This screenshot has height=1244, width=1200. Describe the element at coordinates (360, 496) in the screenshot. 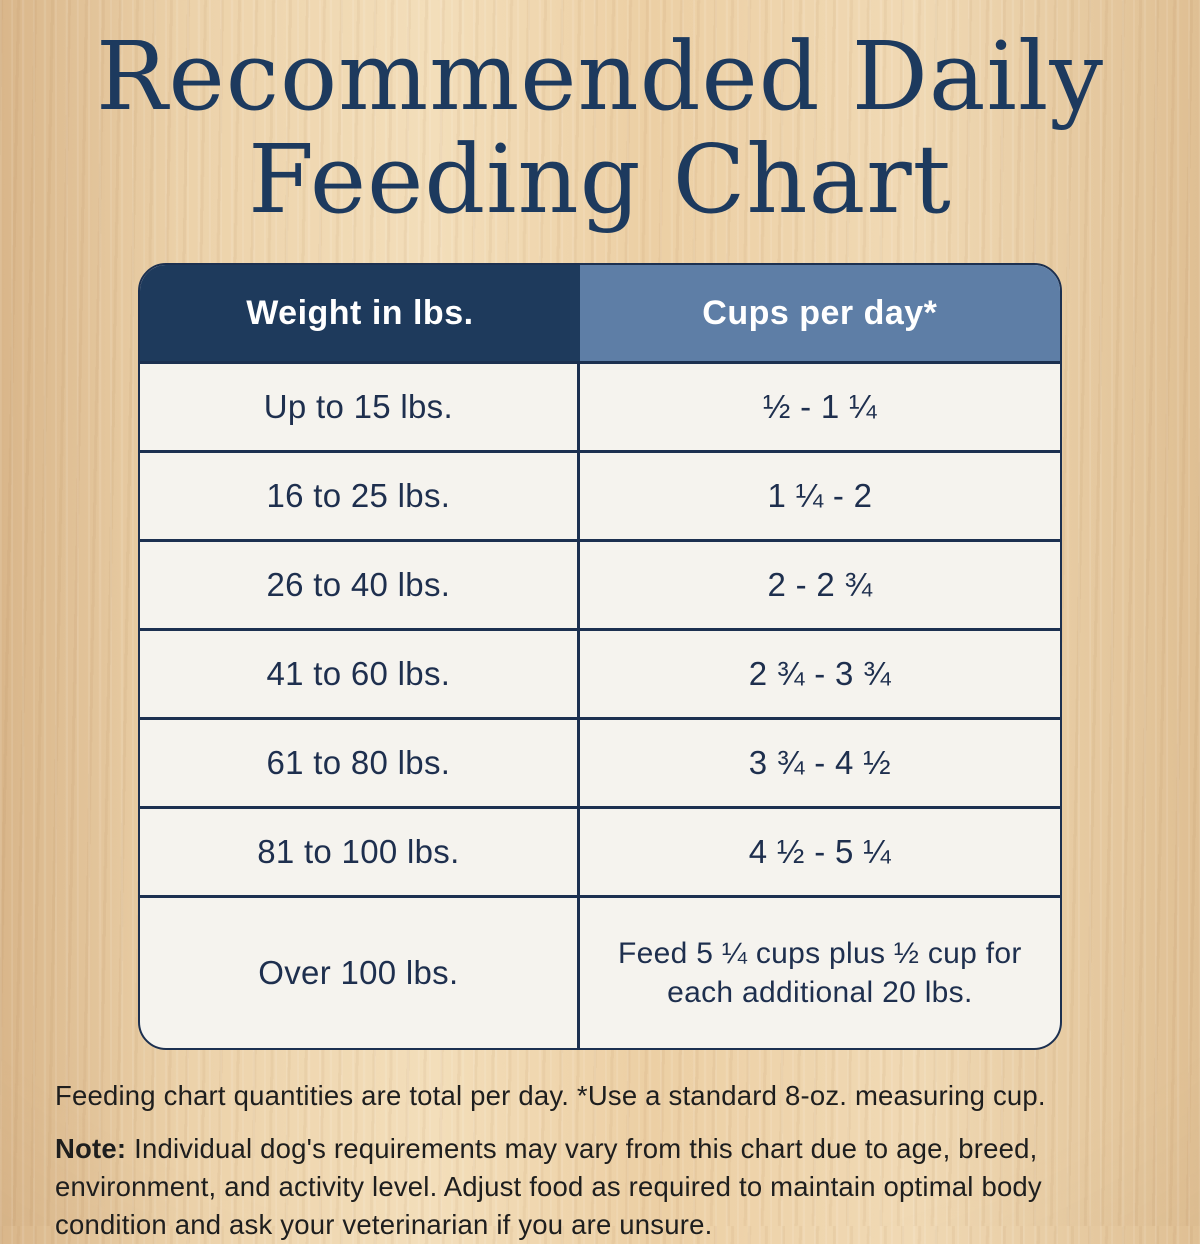

I see `weight-cell: 16 to 25 lbs.` at that location.